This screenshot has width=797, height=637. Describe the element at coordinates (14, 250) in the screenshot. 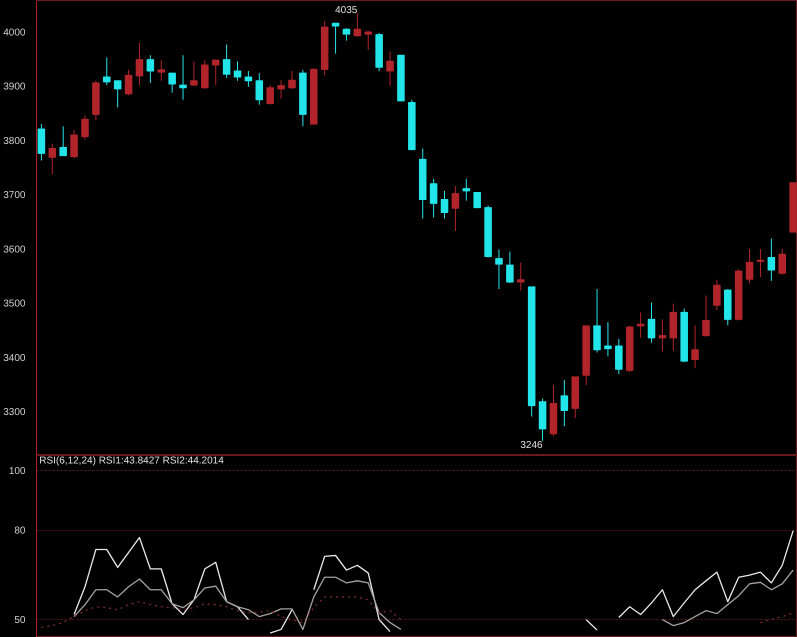

I see `y-tick-label: 3600` at that location.